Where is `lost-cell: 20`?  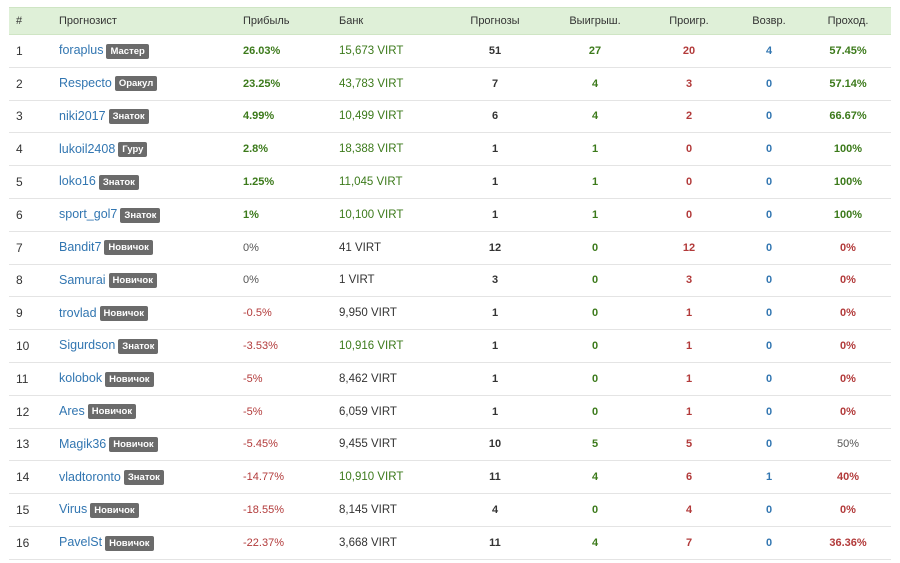
lost-cell: 20 is located at coordinates (689, 51).